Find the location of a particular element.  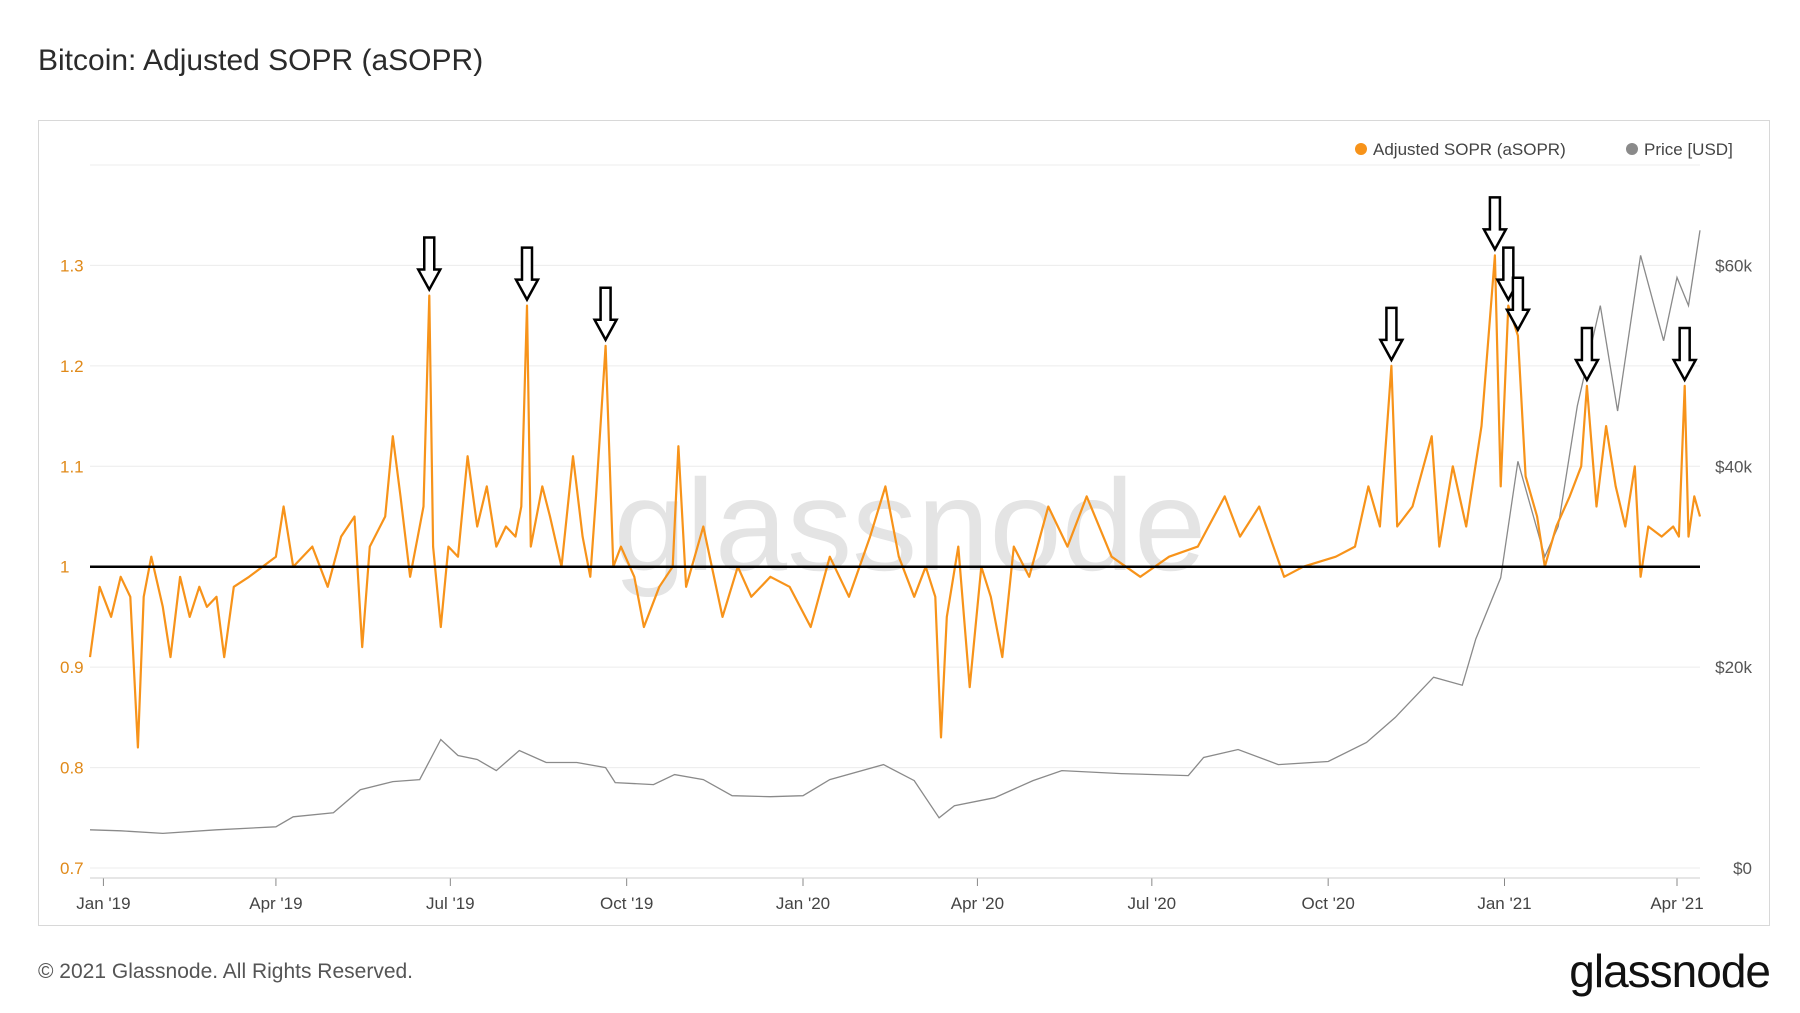

copyright-footer: © 2021 Glassnode. All Rights Reserved. is located at coordinates (226, 971).